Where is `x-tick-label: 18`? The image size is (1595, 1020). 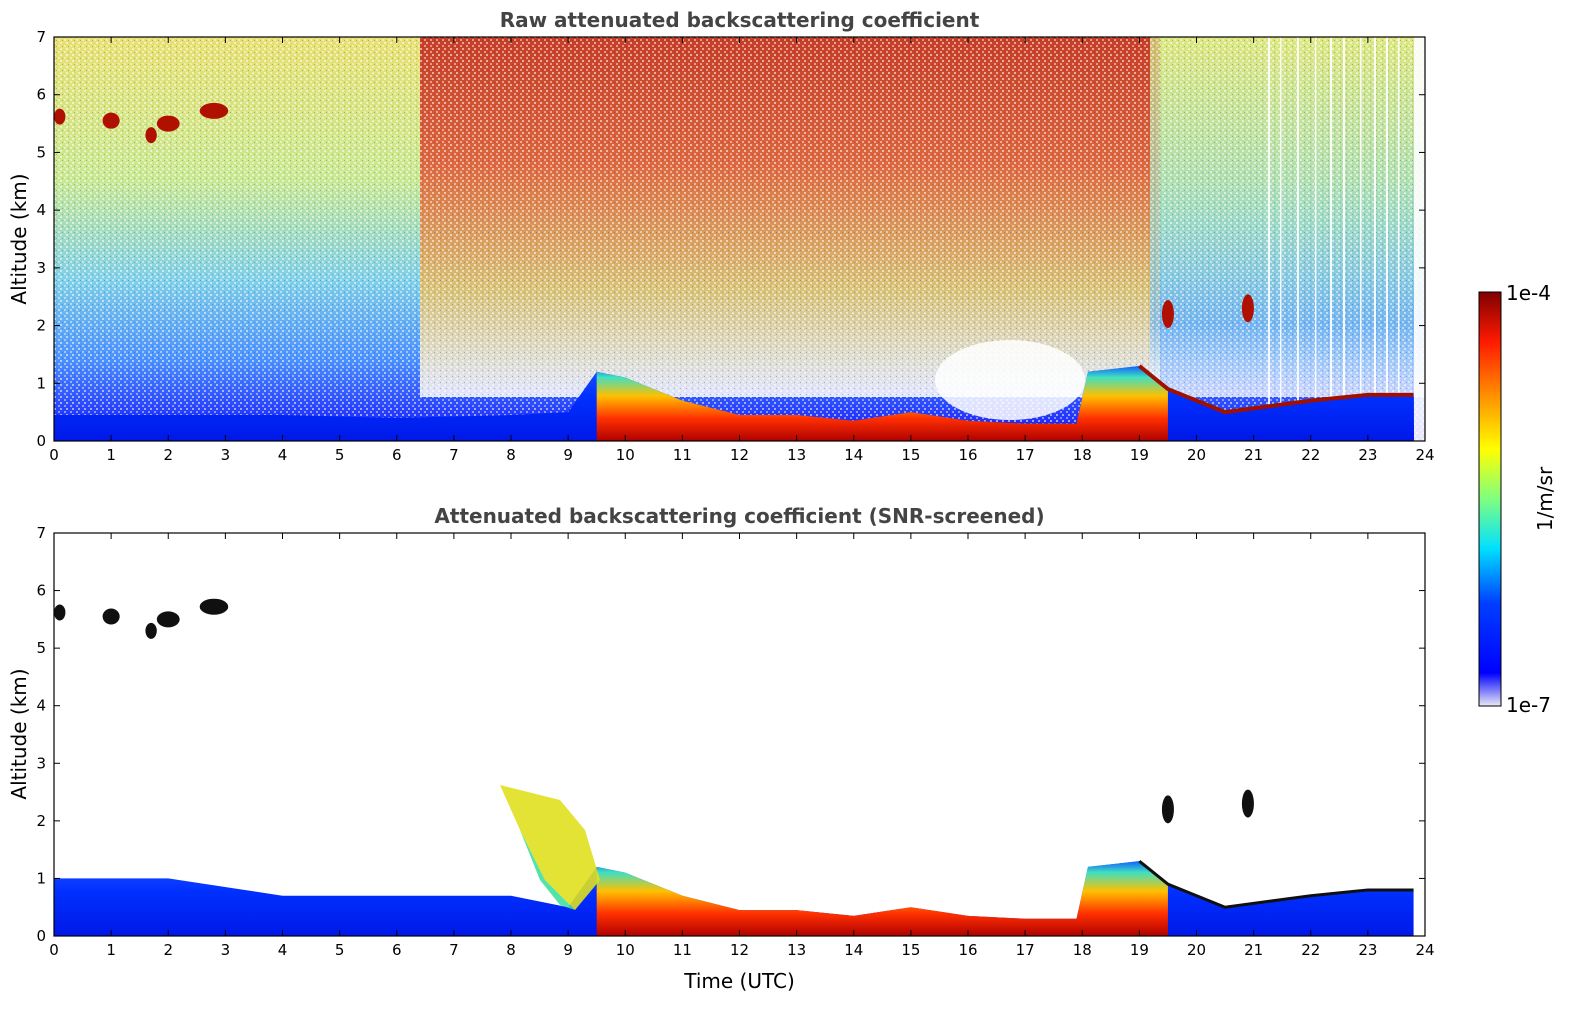
x-tick-label: 18 is located at coordinates (1082, 950).